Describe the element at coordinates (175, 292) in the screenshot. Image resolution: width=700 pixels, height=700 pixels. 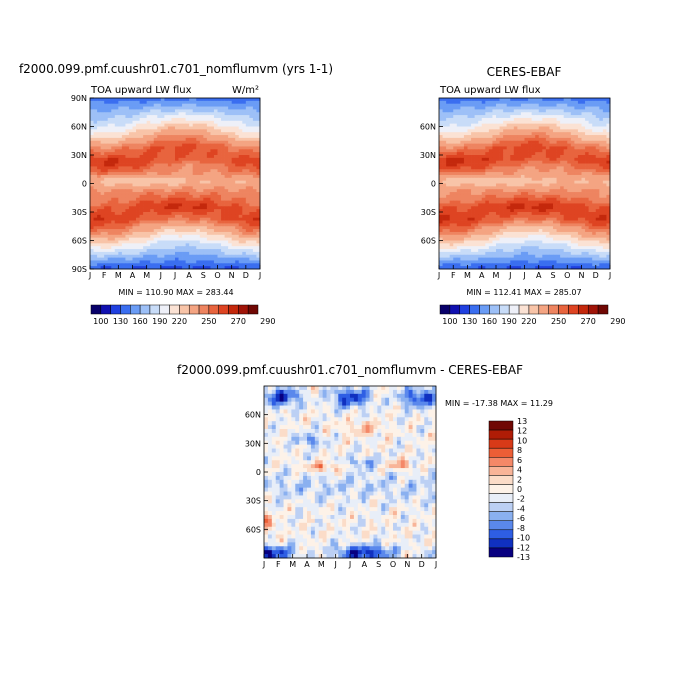
I see `model-minmax: MIN = 110.90 MAX = 283.44` at that location.